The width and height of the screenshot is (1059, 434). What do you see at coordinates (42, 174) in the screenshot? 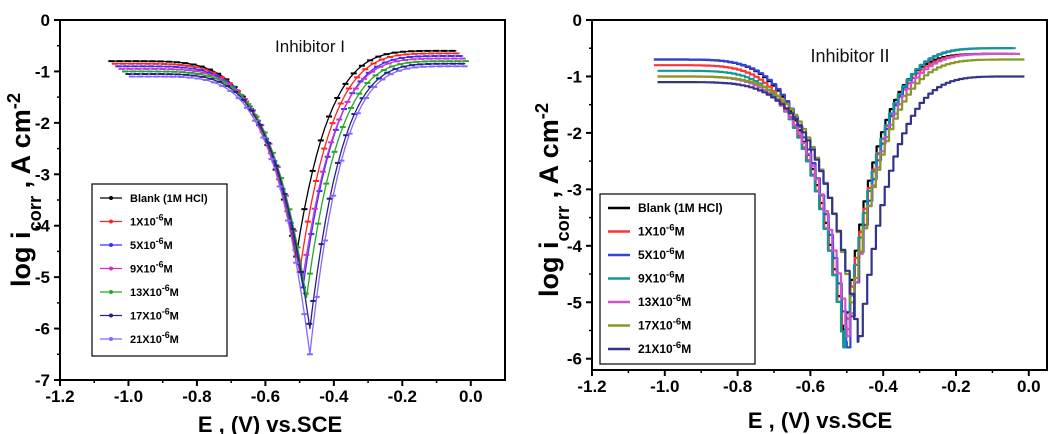
I see `y-tick-label: -3` at bounding box center [42, 174].